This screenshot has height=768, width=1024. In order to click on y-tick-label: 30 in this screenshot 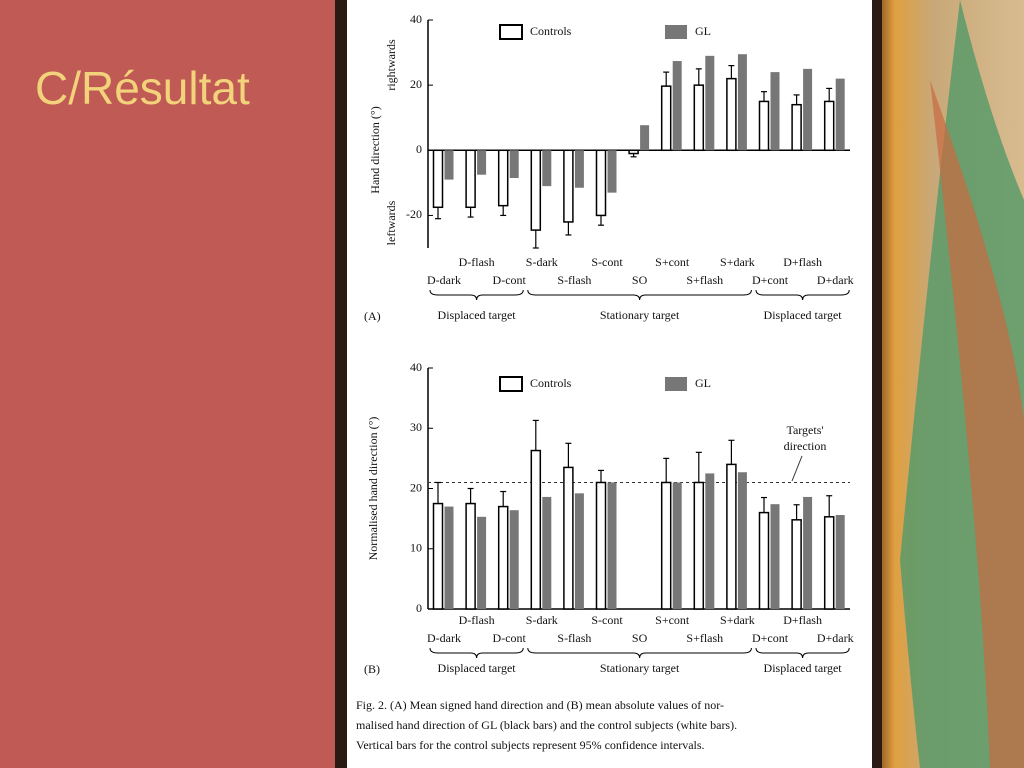, I will do `click(416, 427)`.